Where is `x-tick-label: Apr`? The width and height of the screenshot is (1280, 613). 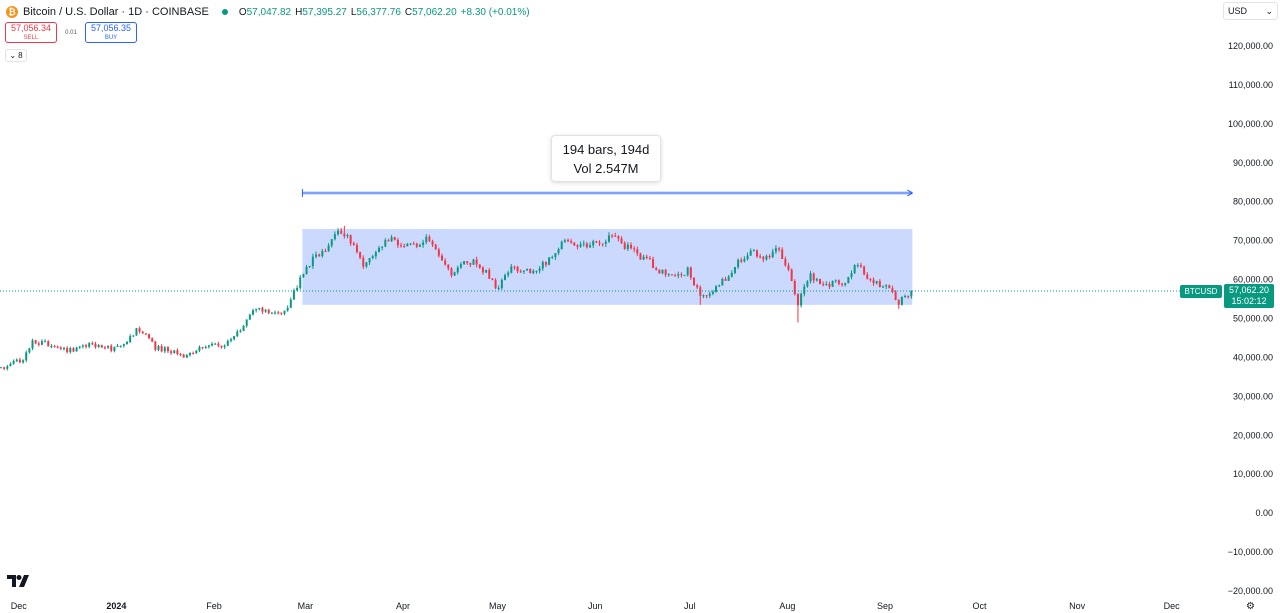
x-tick-label: Apr is located at coordinates (403, 606).